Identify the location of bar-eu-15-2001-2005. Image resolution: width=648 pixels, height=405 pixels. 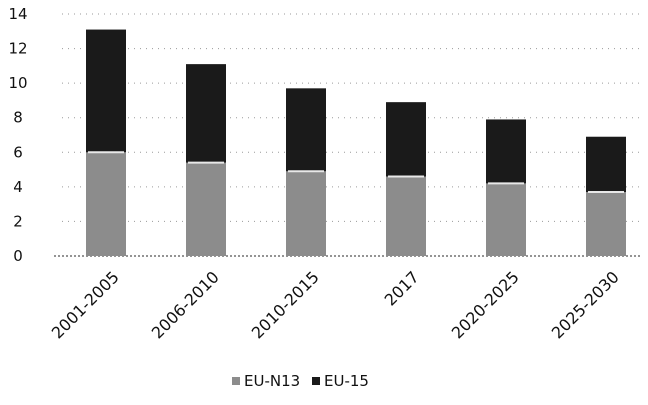
(106, 91).